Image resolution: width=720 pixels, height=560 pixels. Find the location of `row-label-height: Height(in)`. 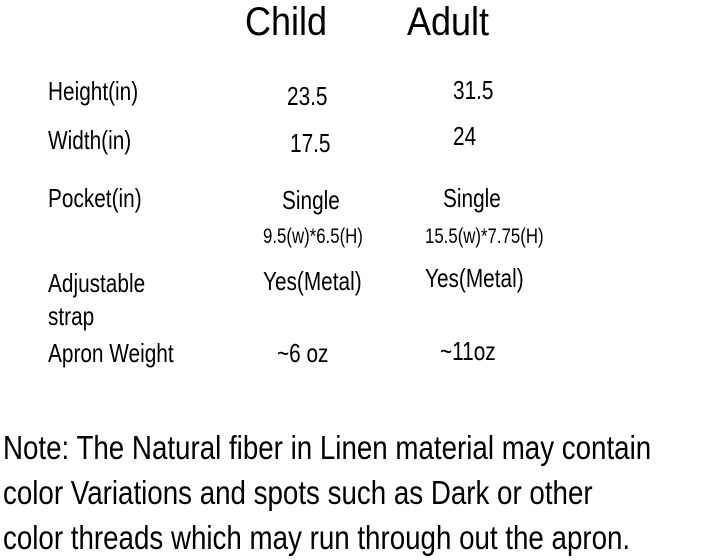

row-label-height: Height(in) is located at coordinates (93, 91).